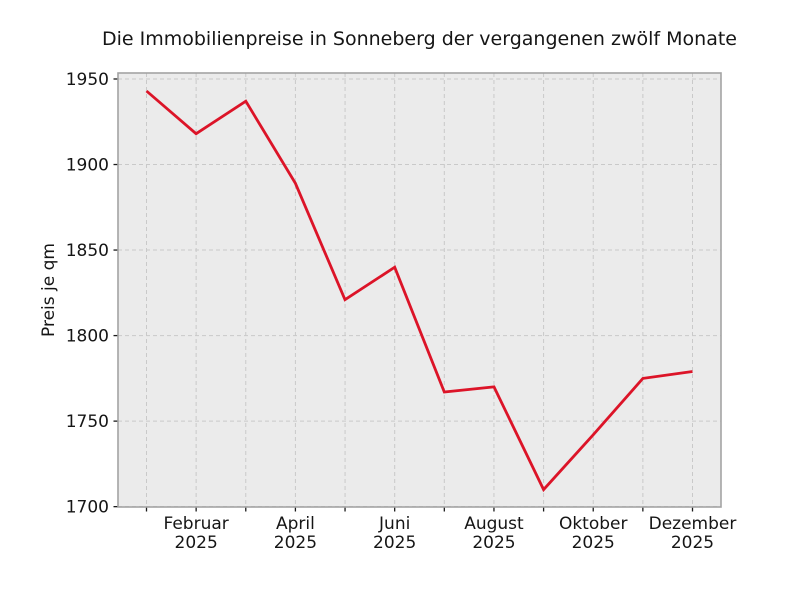 This screenshot has height=600, width=800. What do you see at coordinates (87, 166) in the screenshot?
I see `y-tick-label: 1900` at bounding box center [87, 166].